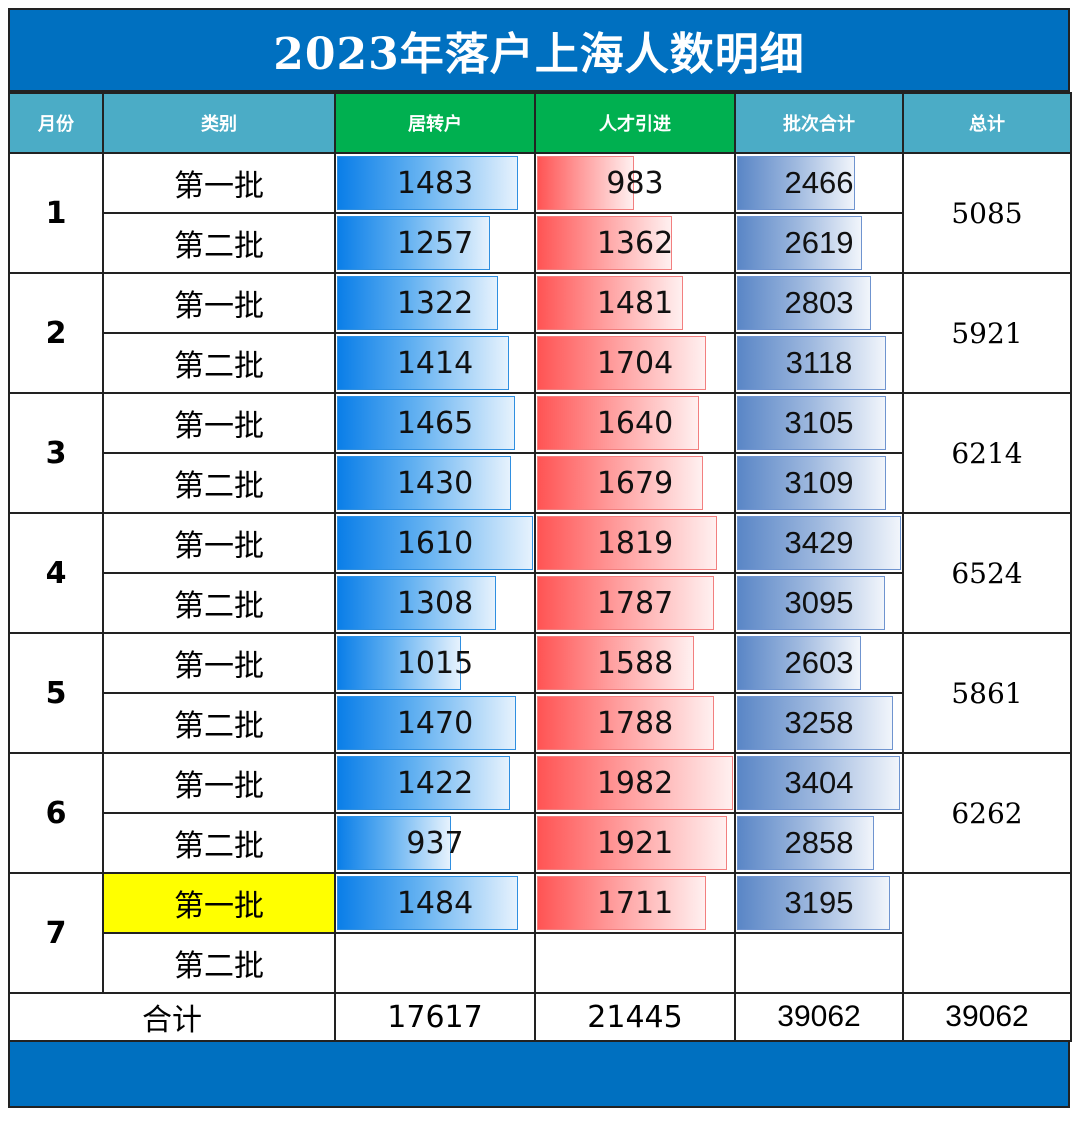  Describe the element at coordinates (635, 423) in the screenshot. I see `rencai-cell: 1640` at that location.